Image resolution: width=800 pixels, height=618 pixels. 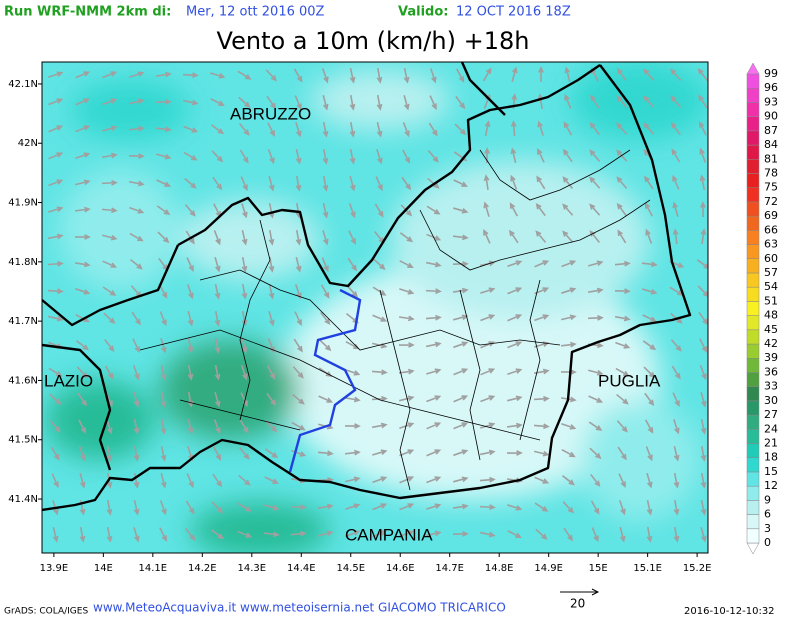 I want to click on x-tick-label: 15.2E, so click(x=697, y=568).